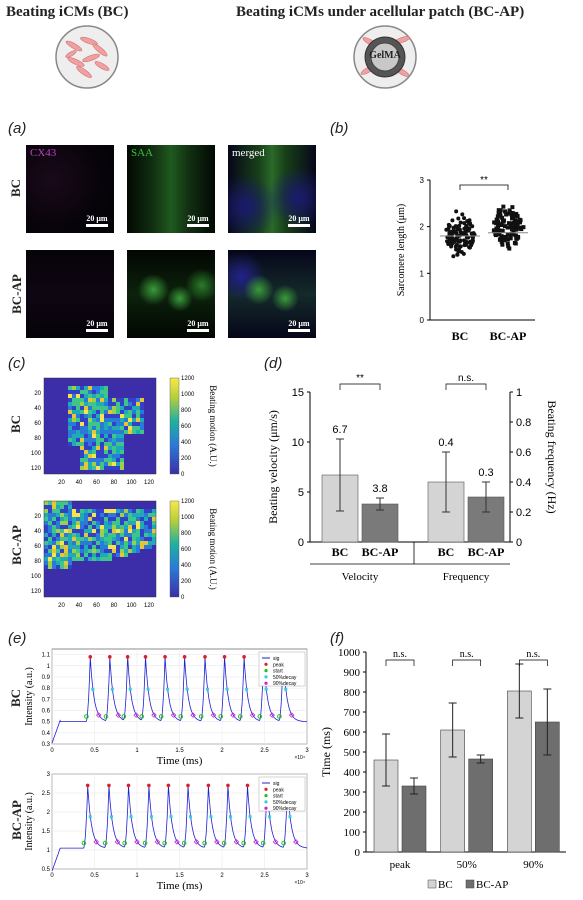  What do you see at coordinates (179, 828) in the screenshot?
I see `signal-trace` at bounding box center [179, 828].